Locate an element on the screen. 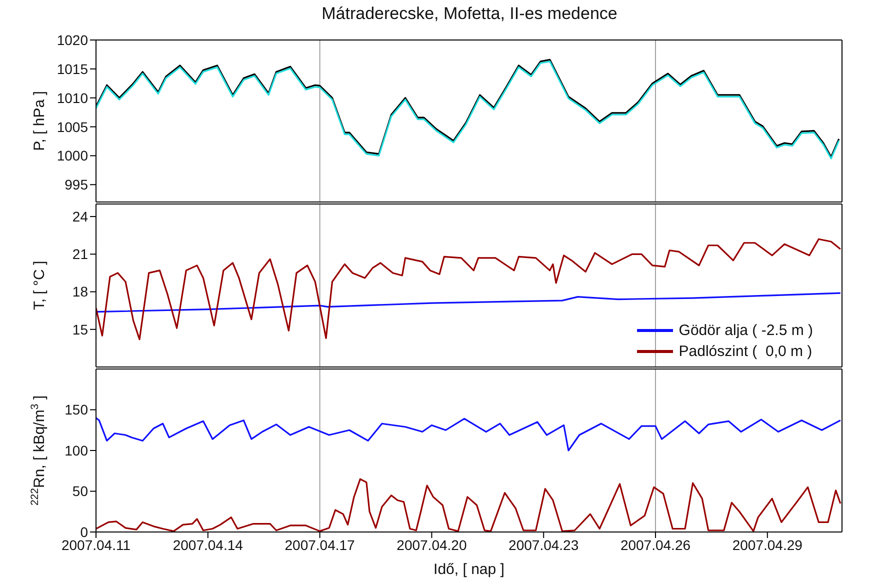  y-tick-label: 995 is located at coordinates (76, 184).